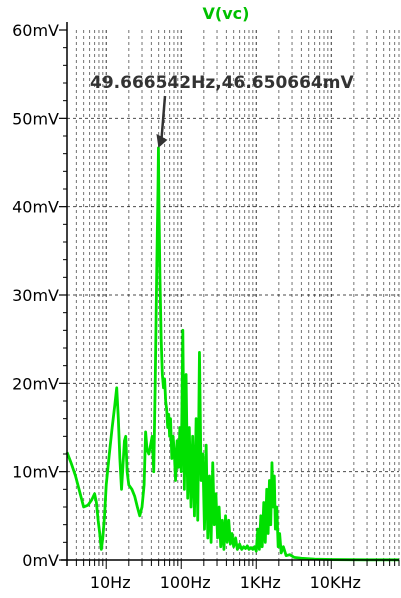 The height and width of the screenshot is (598, 401). Describe the element at coordinates (260, 582) in the screenshot. I see `x-tick-label: 1KHz` at that location.